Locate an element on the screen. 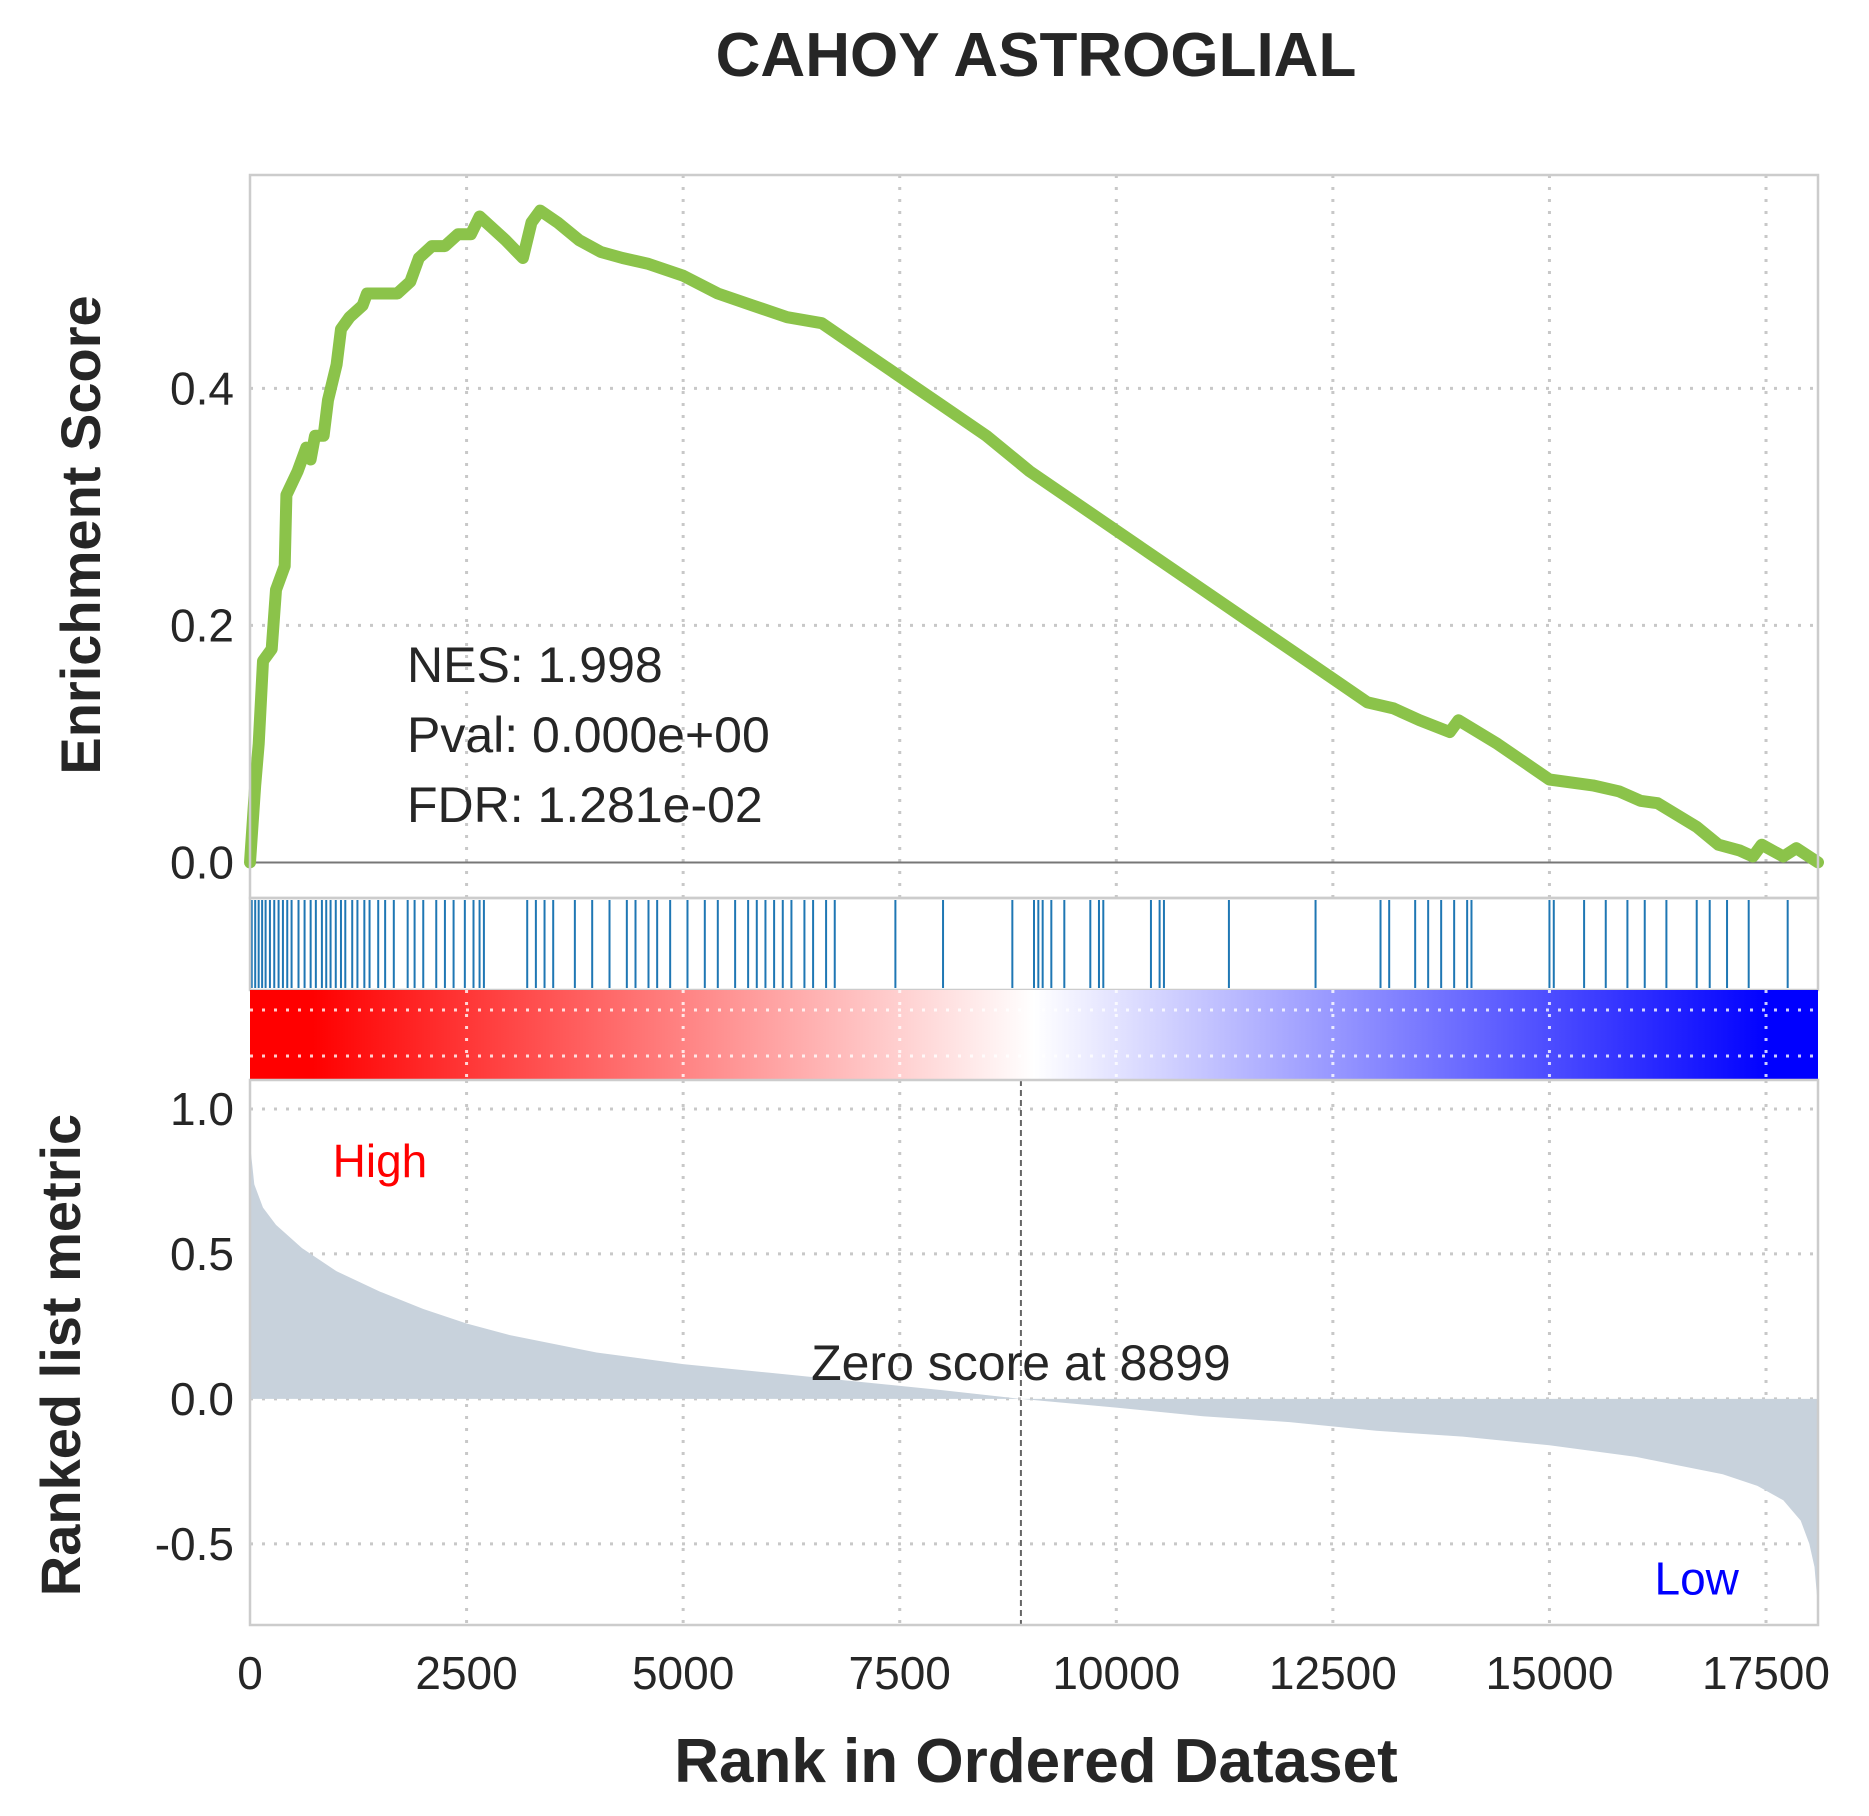  colorbar-grid is located at coordinates (1034, 1035).